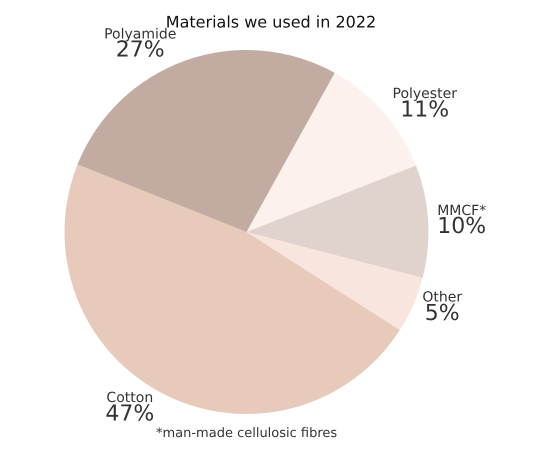 The width and height of the screenshot is (542, 464). I want to click on text: *man-made cellulosic fibres, so click(247, 433).